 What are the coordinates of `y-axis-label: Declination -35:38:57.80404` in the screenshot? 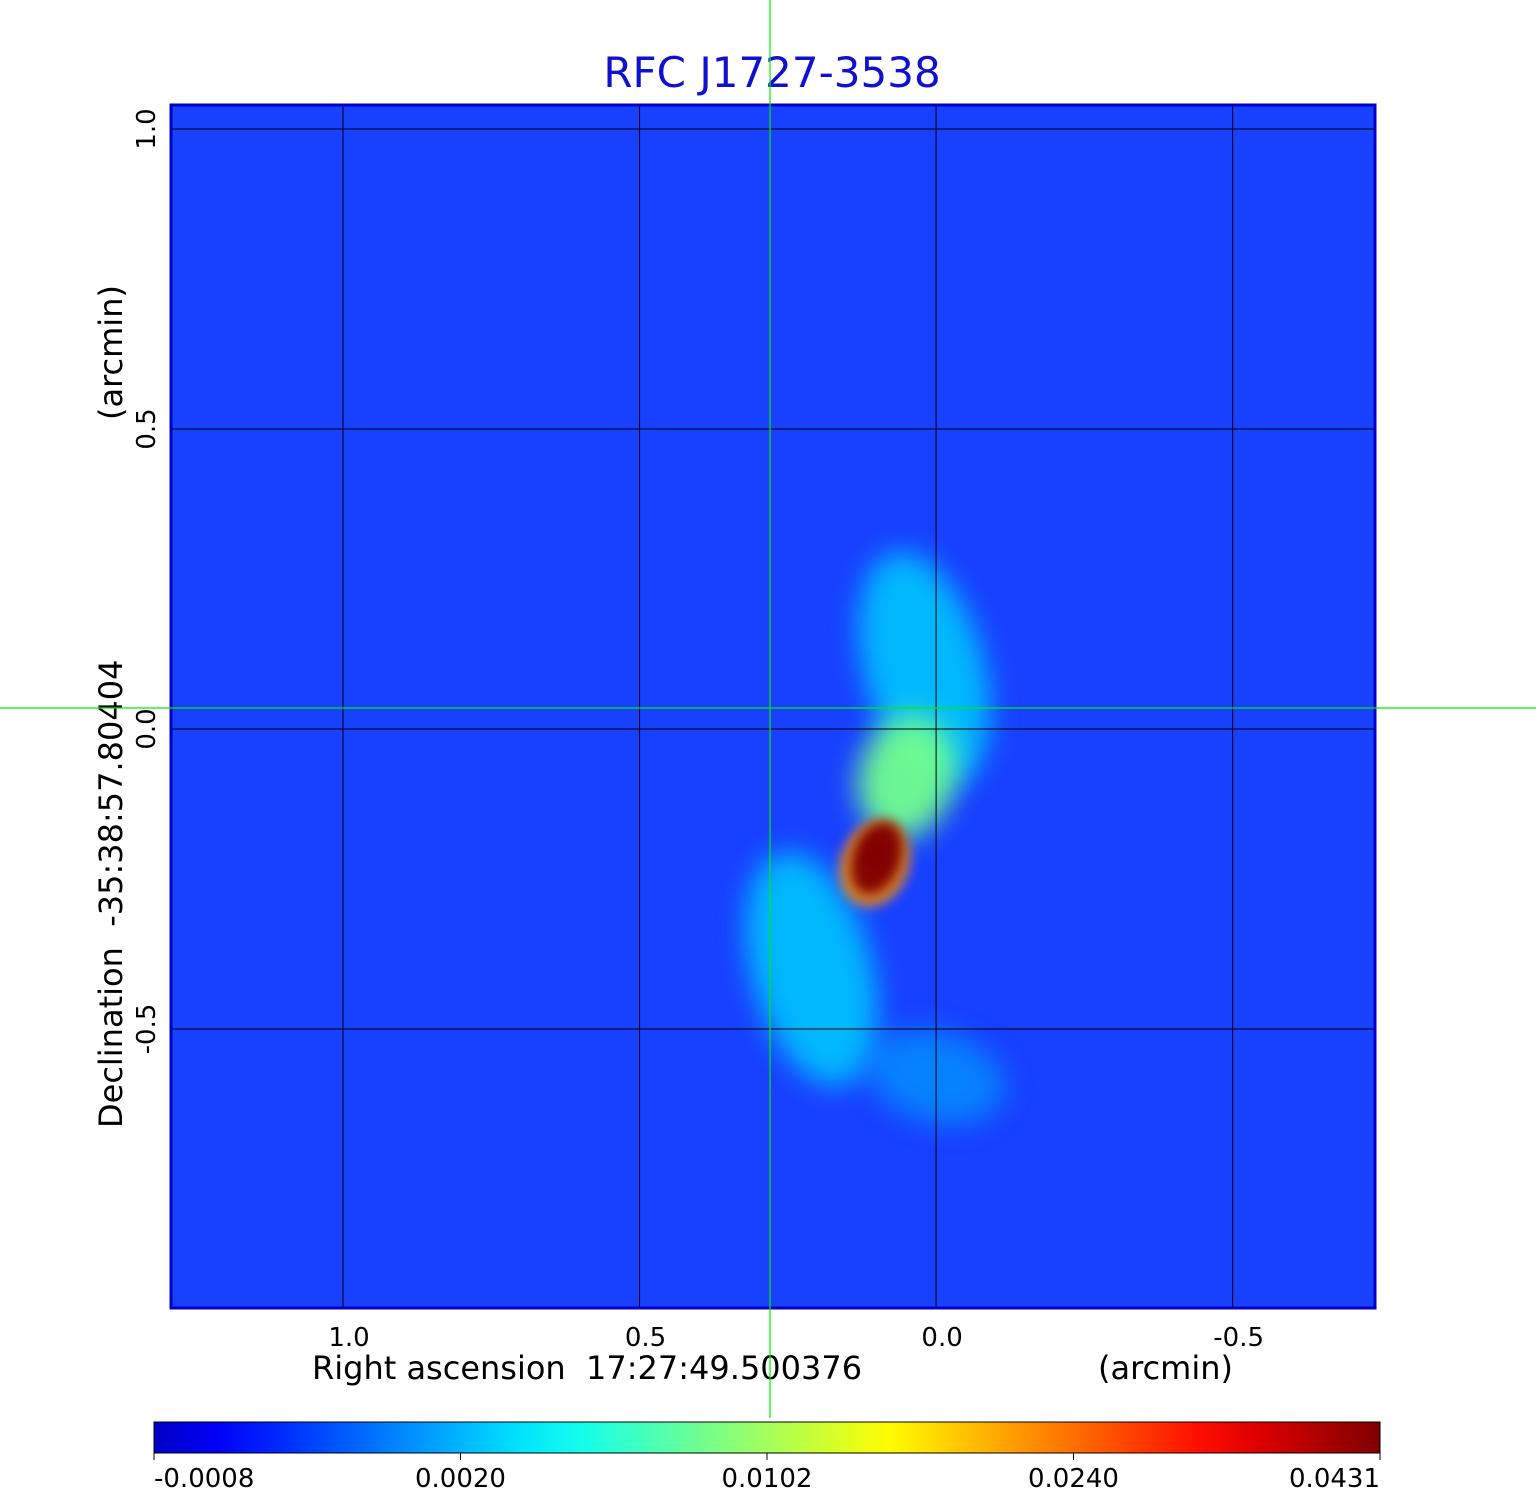 It's located at (111, 894).